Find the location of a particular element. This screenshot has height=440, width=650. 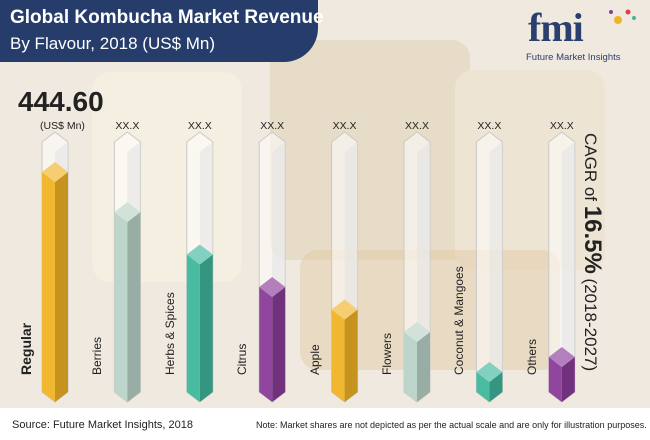

logo-tagline: Future Market Insights is located at coordinates (573, 57).